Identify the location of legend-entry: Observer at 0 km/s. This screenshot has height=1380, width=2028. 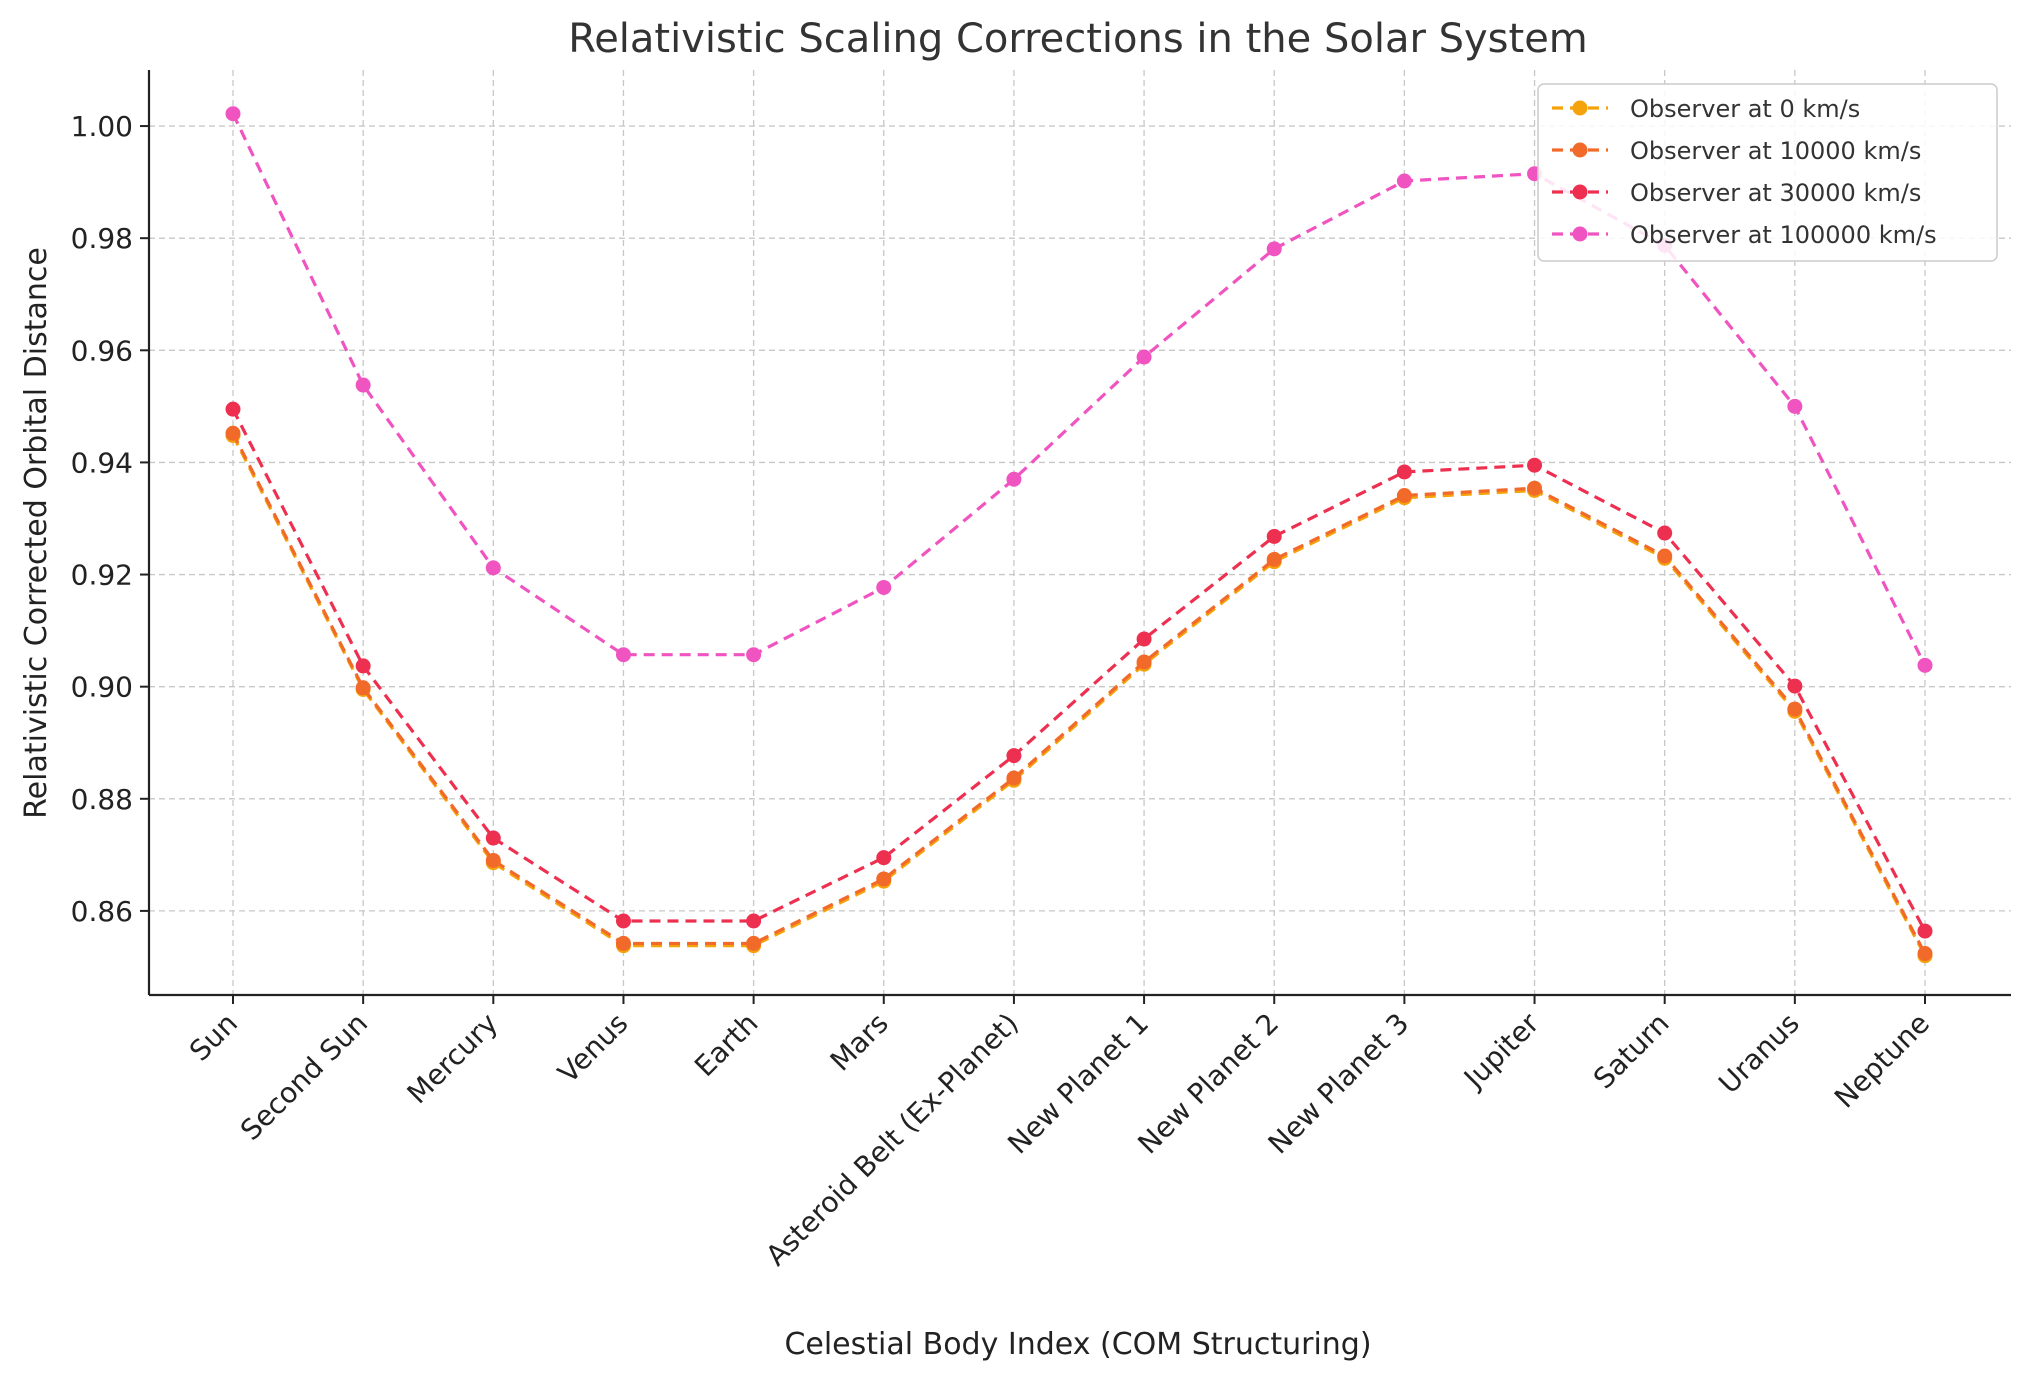
(1706, 109).